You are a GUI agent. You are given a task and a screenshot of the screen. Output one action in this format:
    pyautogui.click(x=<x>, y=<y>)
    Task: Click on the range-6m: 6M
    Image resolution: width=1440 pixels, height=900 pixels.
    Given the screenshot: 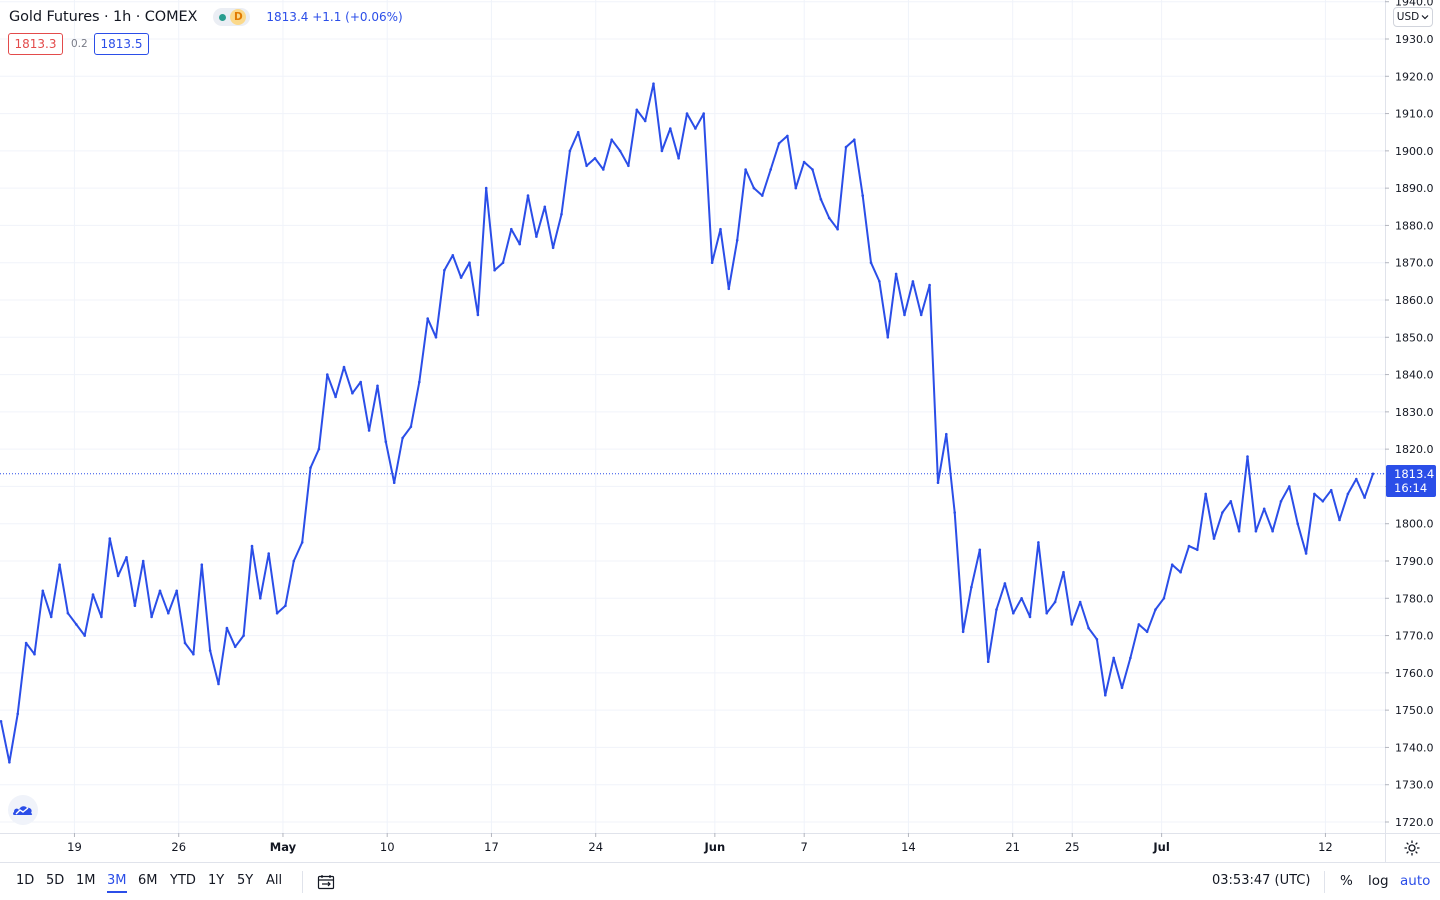 What is the action you would take?
    pyautogui.click(x=148, y=880)
    